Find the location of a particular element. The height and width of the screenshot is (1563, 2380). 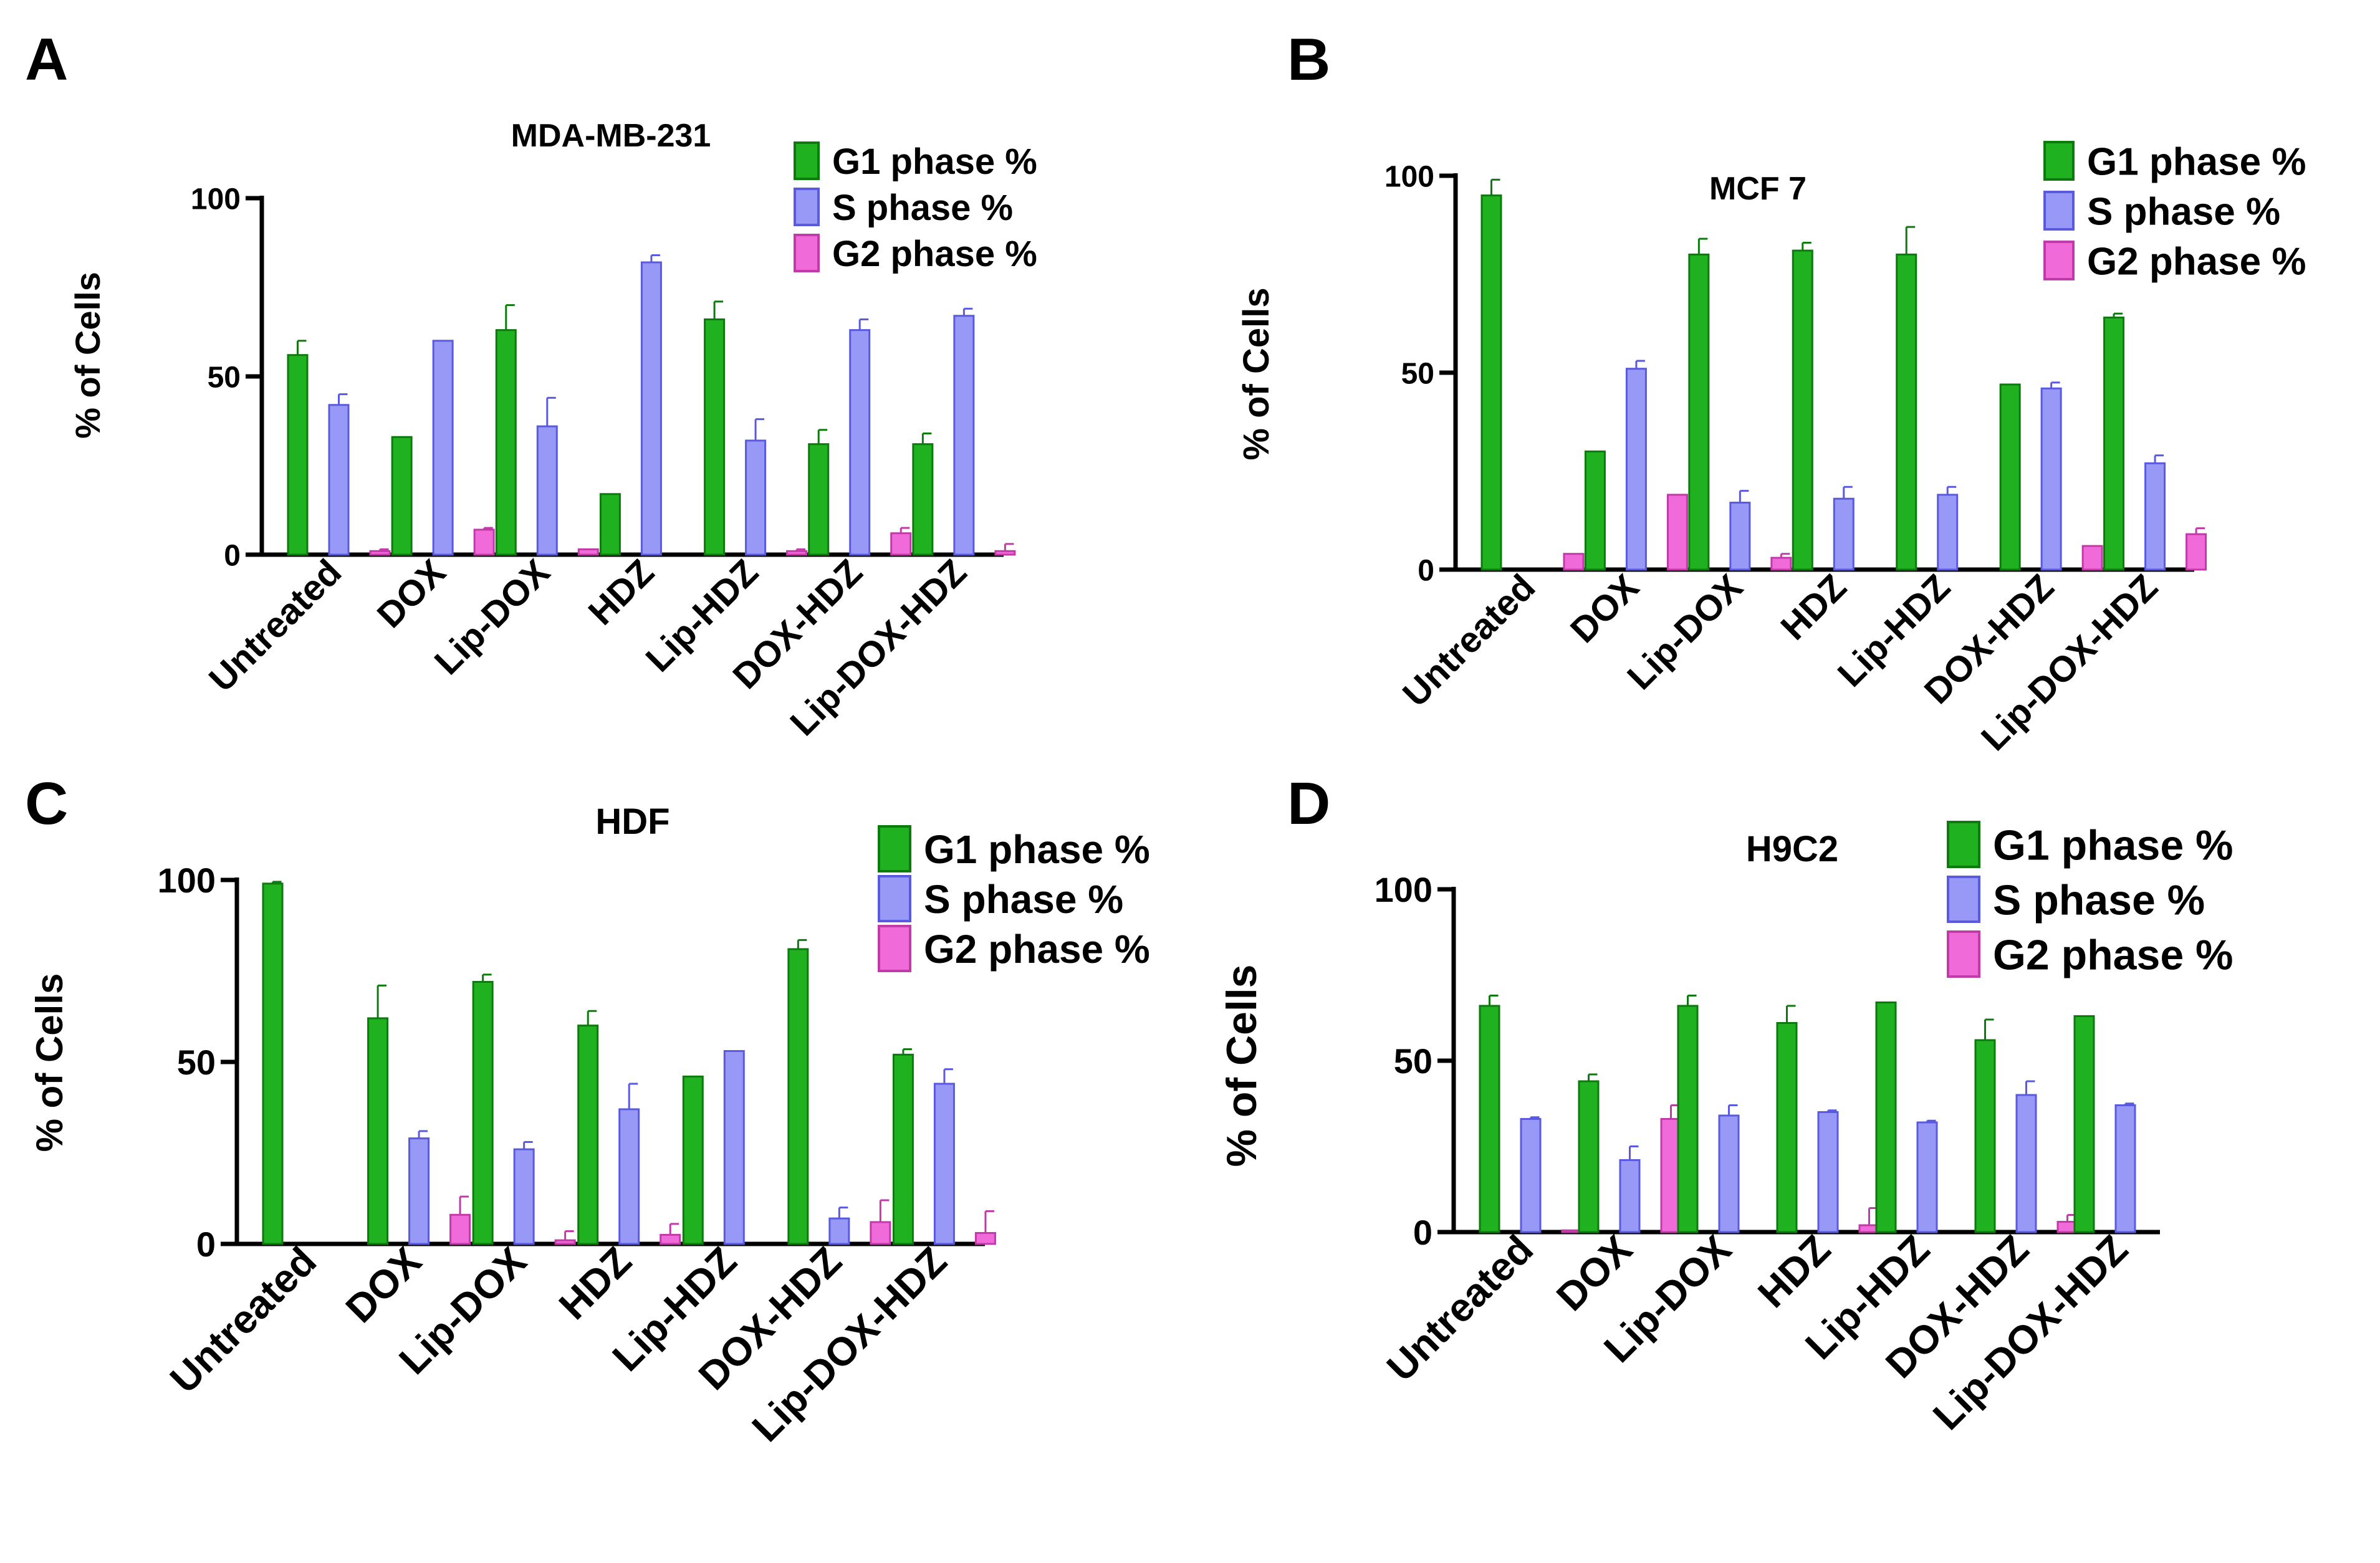

panel-letter: D is located at coordinates (1308, 803).